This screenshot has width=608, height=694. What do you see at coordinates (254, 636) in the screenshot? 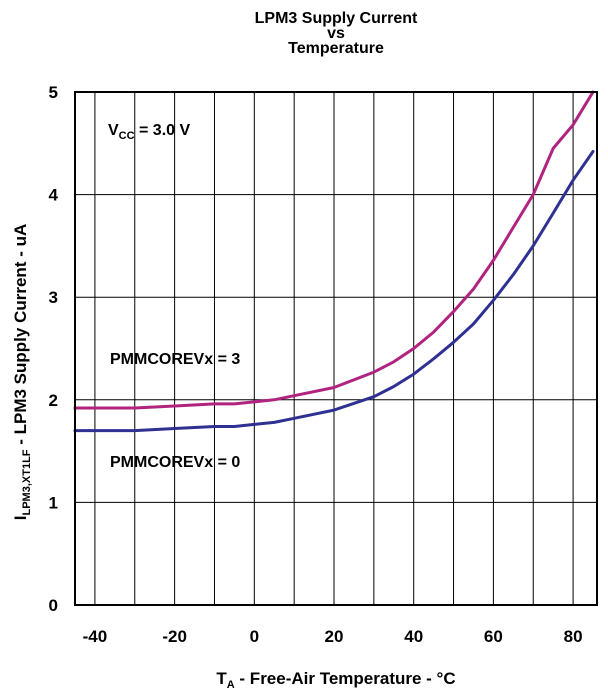
I see `x-tick-label: 0` at bounding box center [254, 636].